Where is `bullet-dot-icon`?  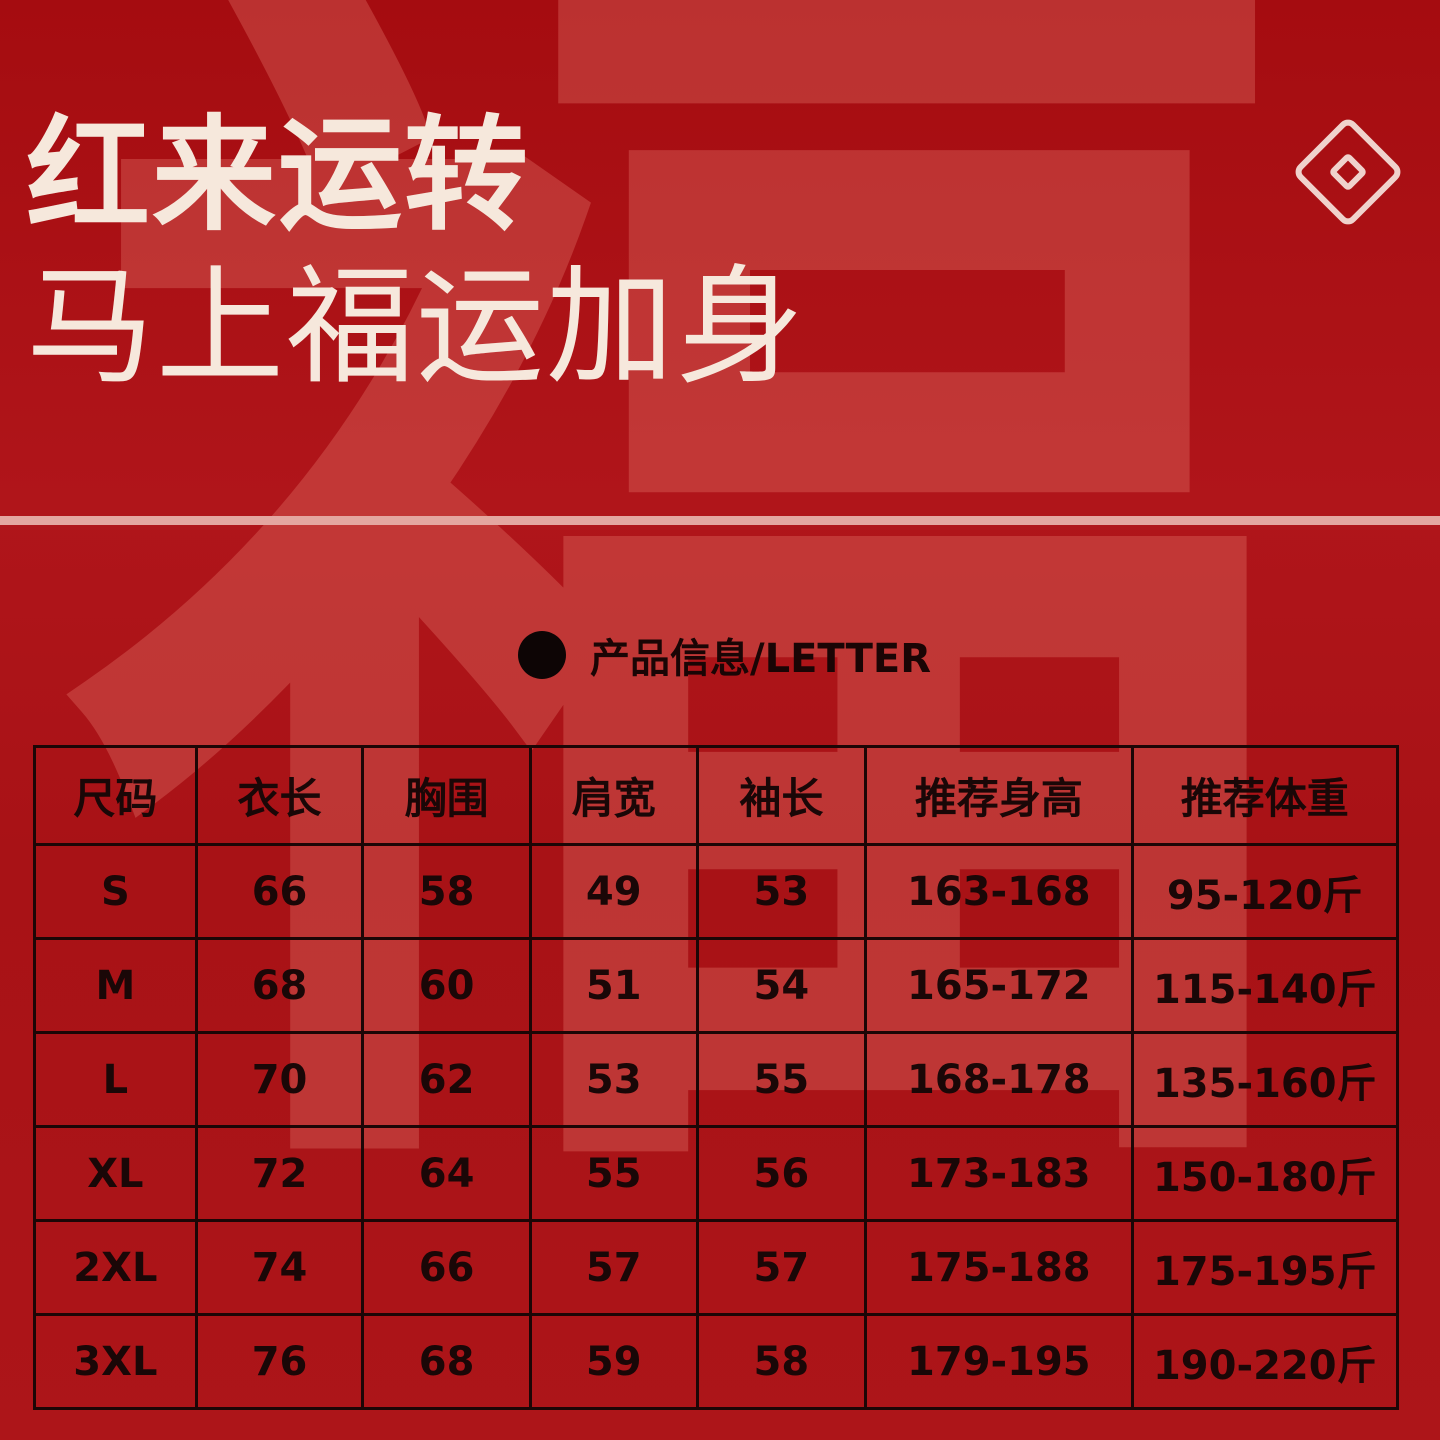
bullet-dot-icon is located at coordinates (542, 655).